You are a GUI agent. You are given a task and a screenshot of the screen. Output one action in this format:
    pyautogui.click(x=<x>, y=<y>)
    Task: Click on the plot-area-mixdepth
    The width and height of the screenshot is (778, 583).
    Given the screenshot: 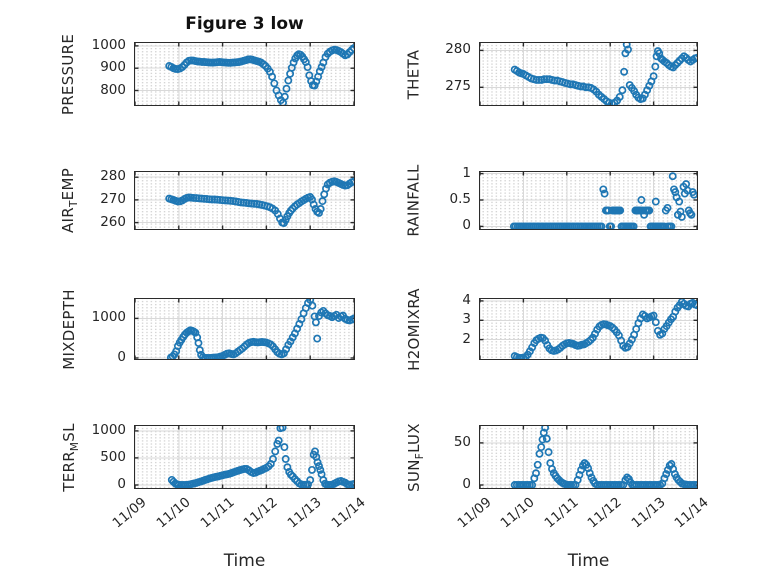 What is the action you would take?
    pyautogui.click(x=244, y=329)
    